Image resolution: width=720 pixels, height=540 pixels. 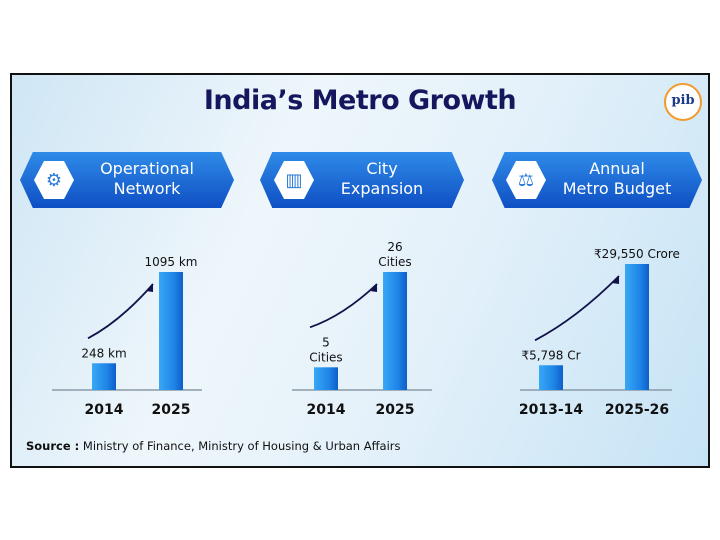 I want to click on x-tick-label: 2013-14, so click(x=551, y=410).